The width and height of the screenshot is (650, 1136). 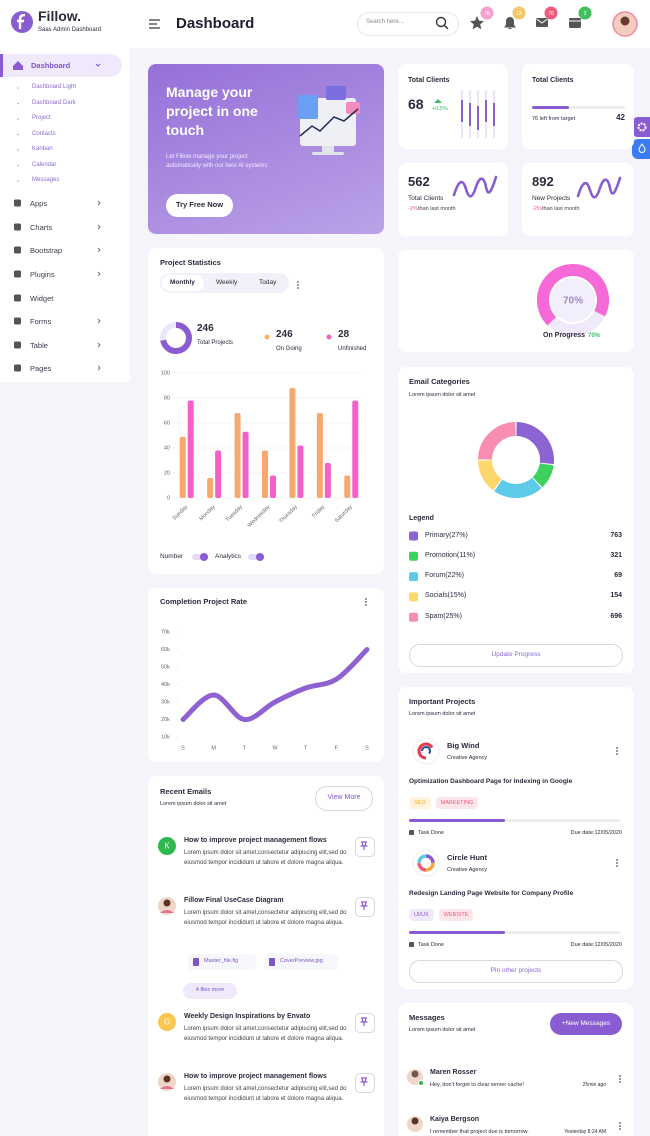 I want to click on legend-label: Analytics, so click(x=228, y=556).